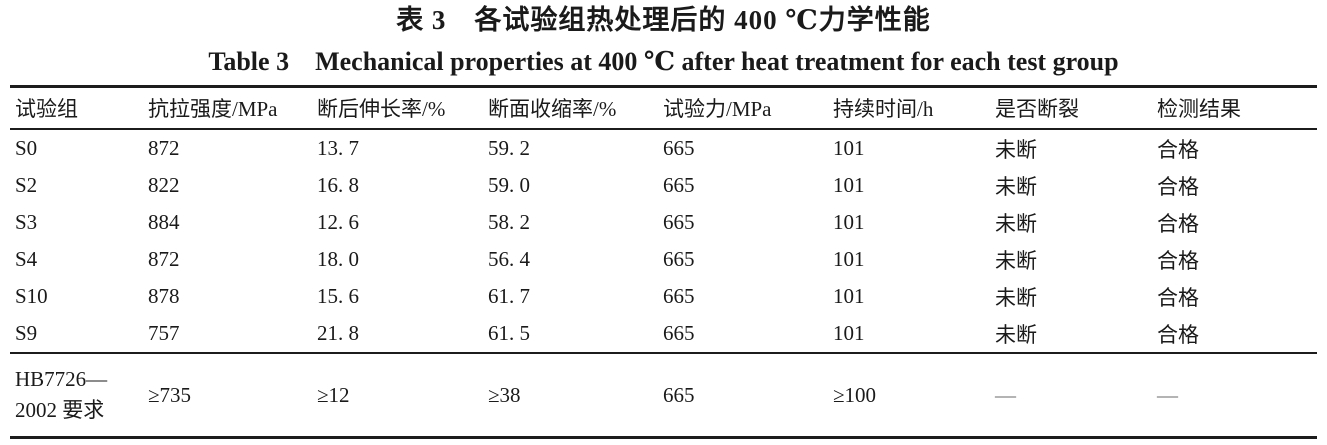  I want to click on column-header-tensile-strength: 抗拉强度/MPa, so click(213, 109).